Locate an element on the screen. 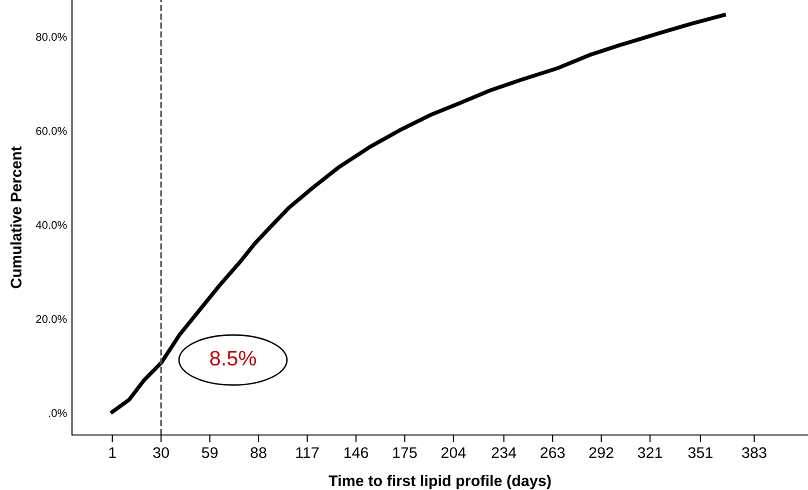 This screenshot has width=808, height=490. annotation: 8.5% is located at coordinates (233, 358).